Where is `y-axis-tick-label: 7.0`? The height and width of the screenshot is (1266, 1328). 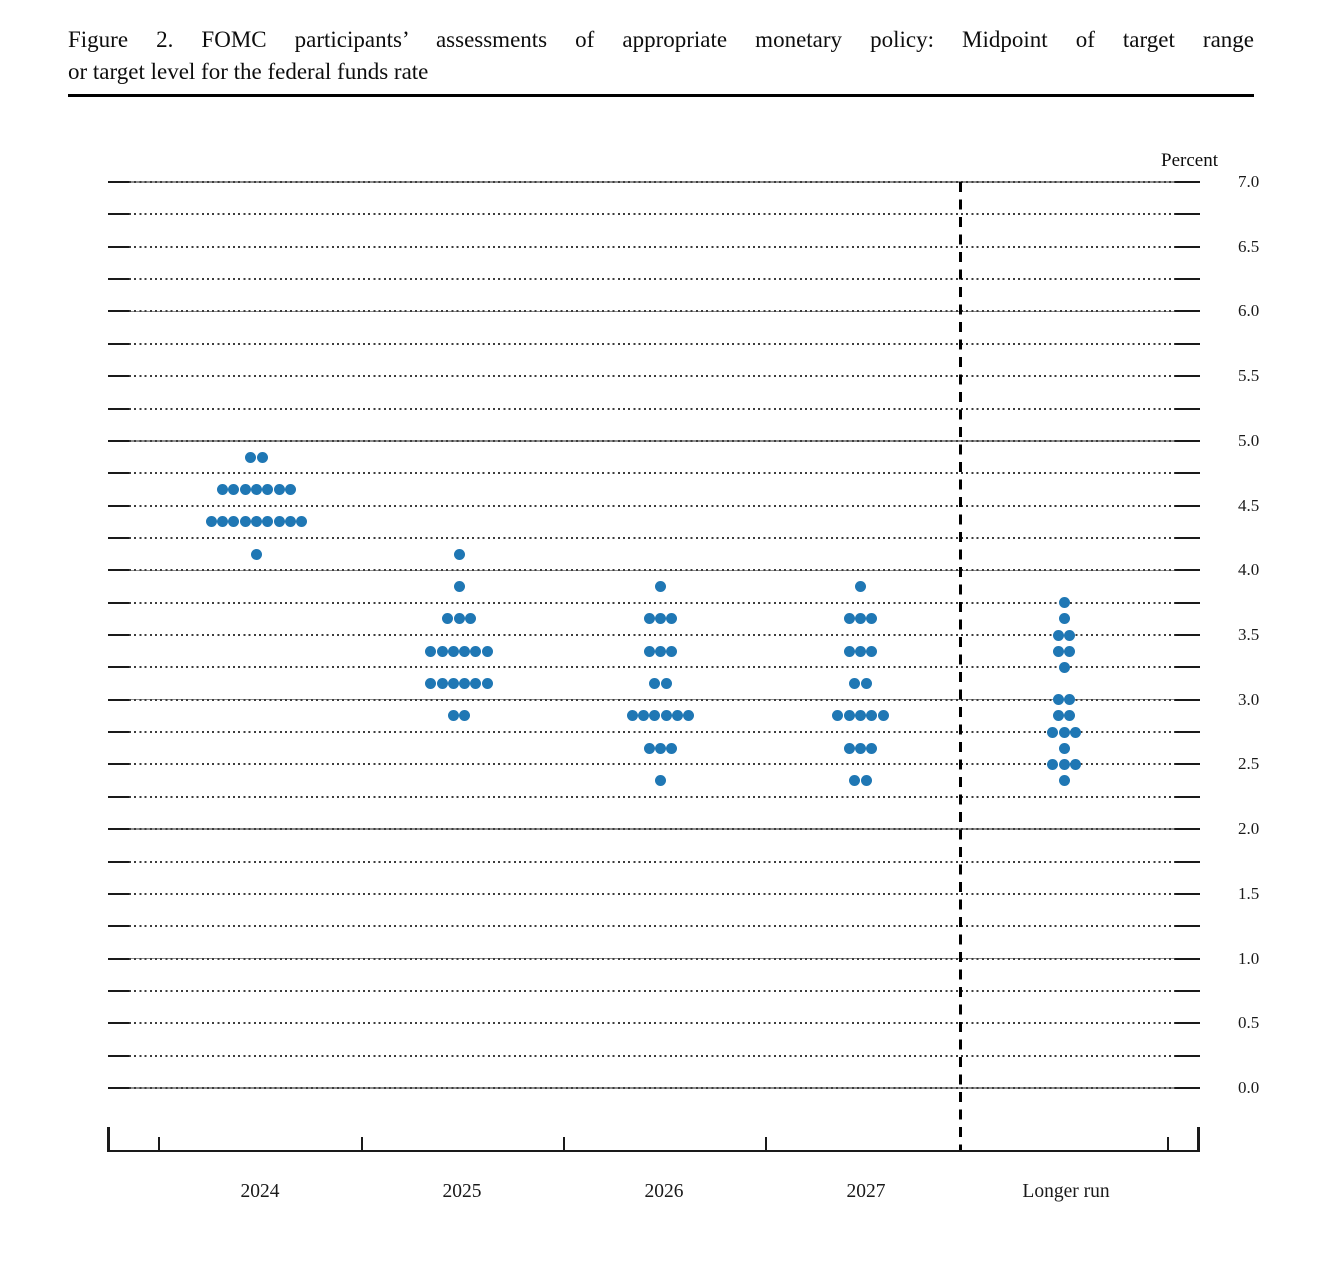
y-axis-tick-label: 7.0 is located at coordinates (1249, 181).